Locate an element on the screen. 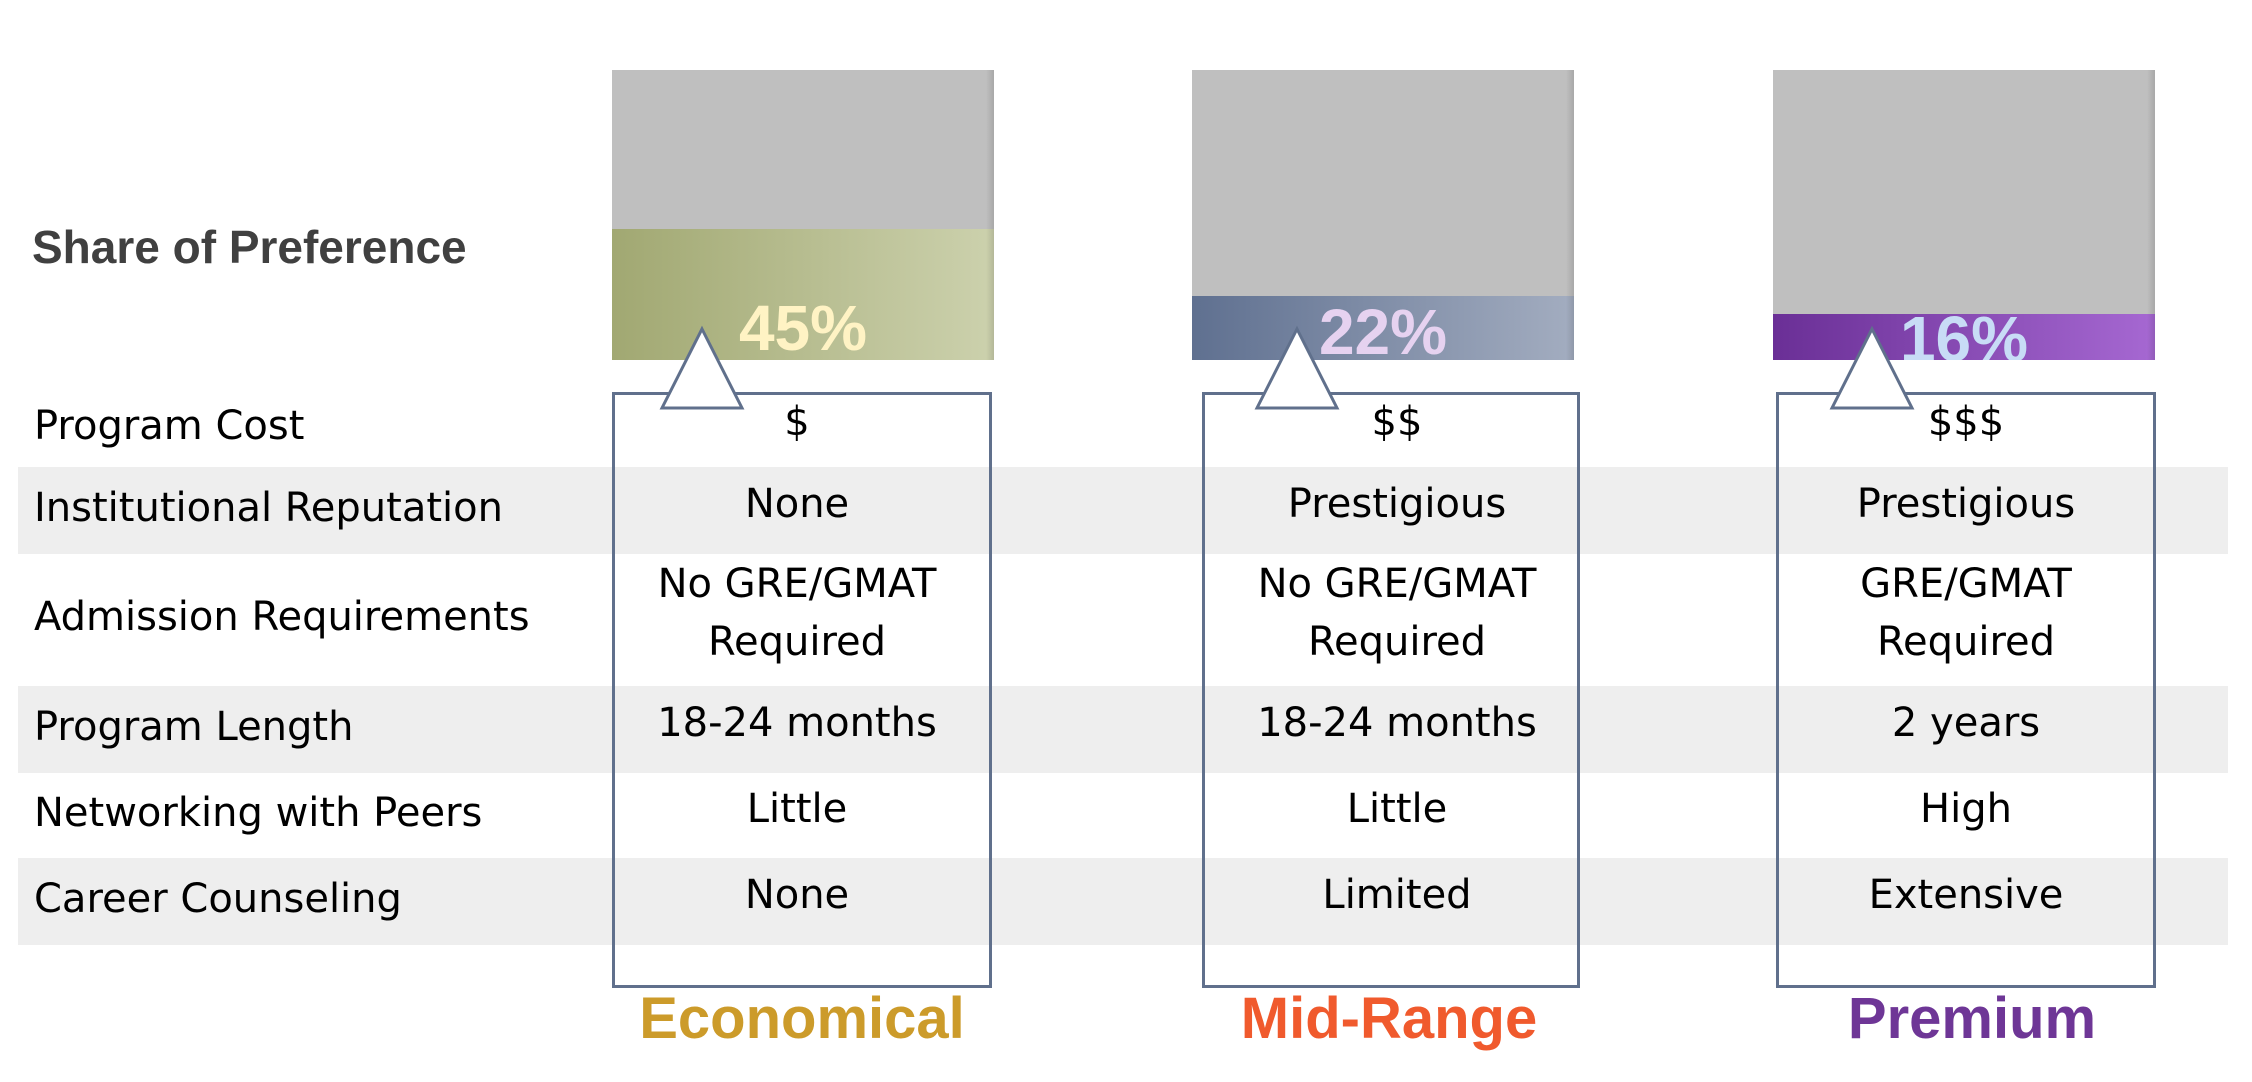  cell-premium-institutional-reputation: Prestigious is located at coordinates (1966, 504).